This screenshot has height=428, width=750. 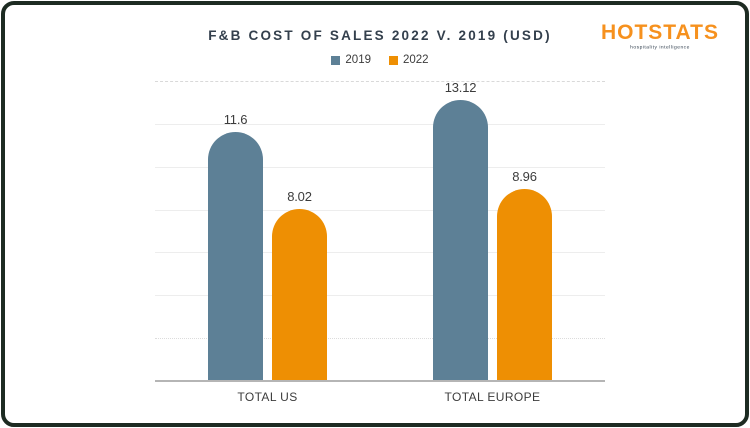 I want to click on bar-2019-total-us: 11.6, so click(x=235, y=246).